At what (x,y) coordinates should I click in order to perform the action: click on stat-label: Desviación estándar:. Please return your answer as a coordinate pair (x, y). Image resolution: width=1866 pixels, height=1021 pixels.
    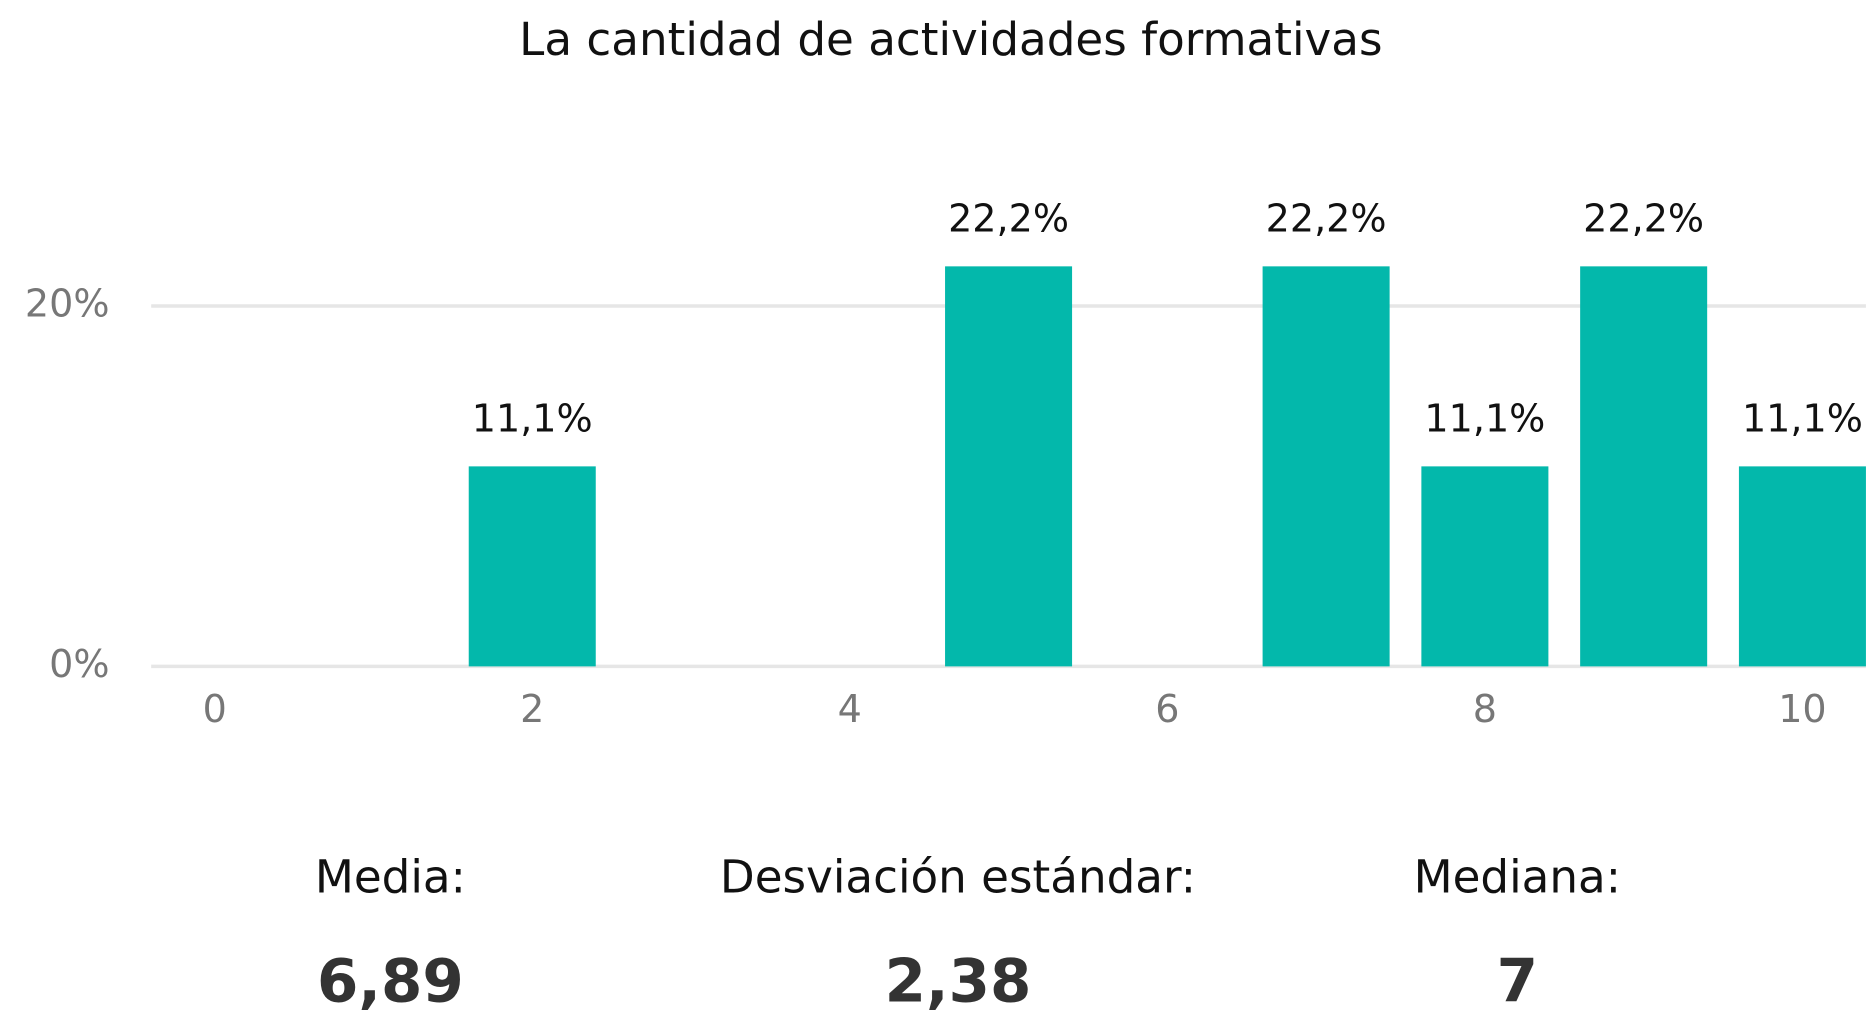
    Looking at the image, I should click on (958, 877).